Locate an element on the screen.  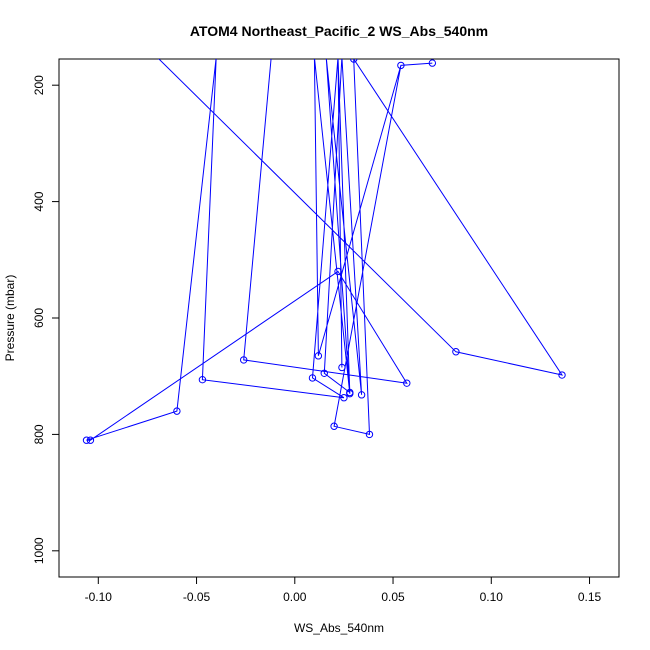
y-tick-label: 400 is located at coordinates (39, 201).